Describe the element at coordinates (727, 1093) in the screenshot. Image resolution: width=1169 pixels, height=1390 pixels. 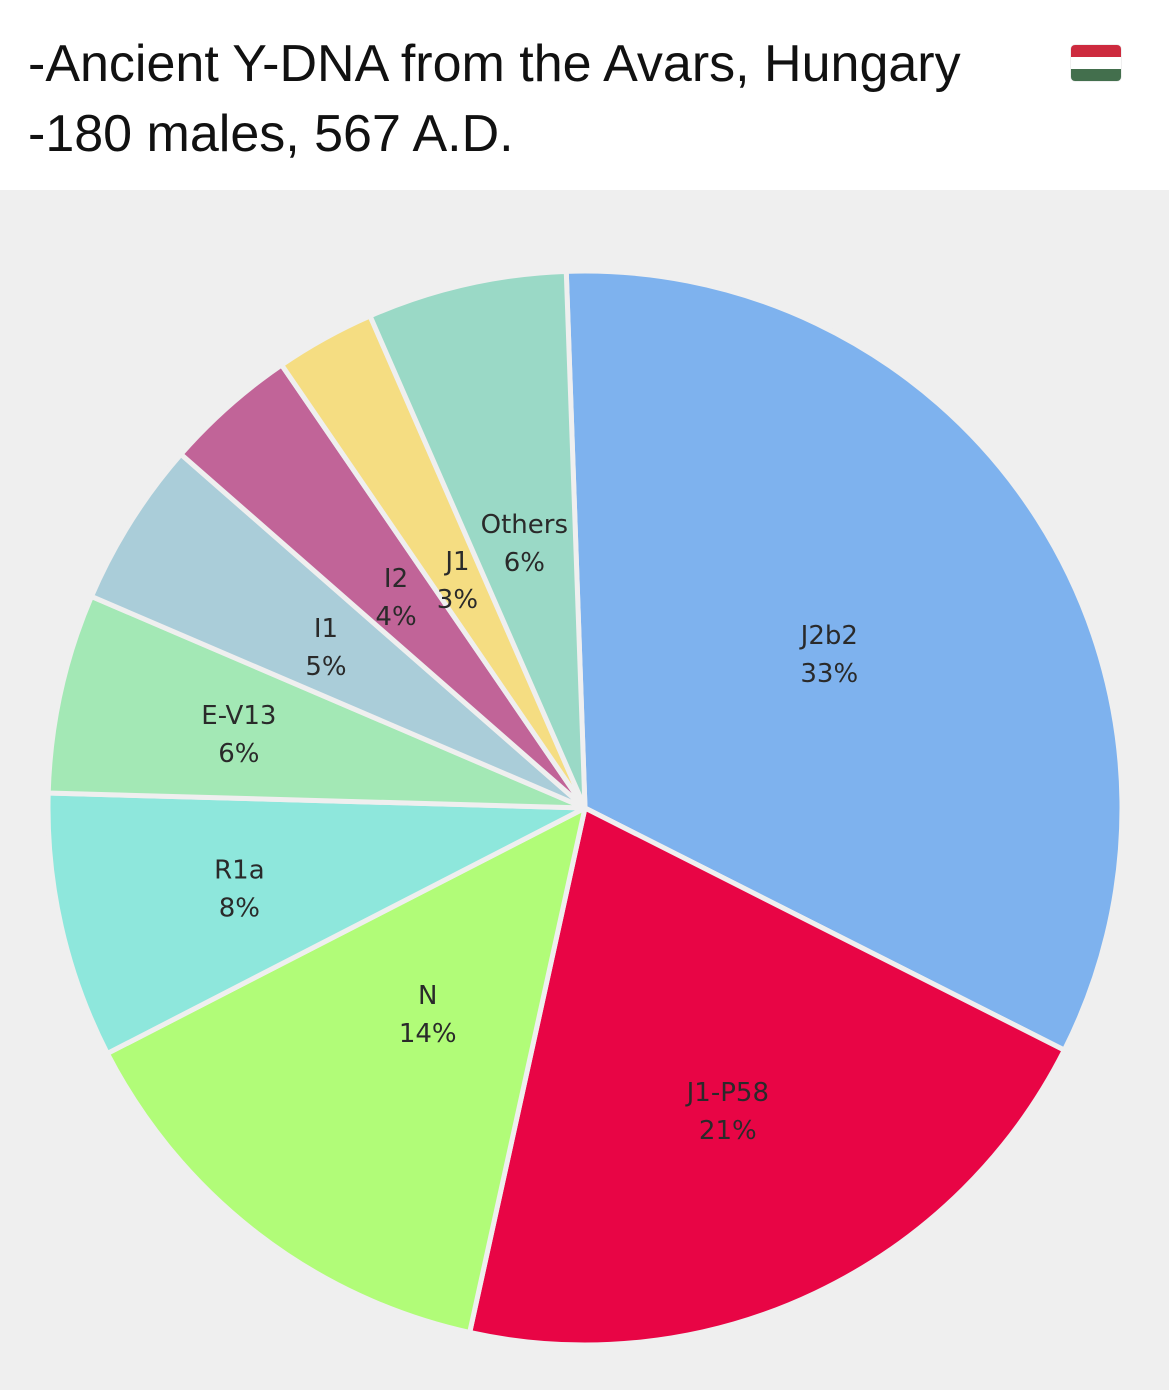
I see `slice-label-j1-p58: J1-P58` at that location.